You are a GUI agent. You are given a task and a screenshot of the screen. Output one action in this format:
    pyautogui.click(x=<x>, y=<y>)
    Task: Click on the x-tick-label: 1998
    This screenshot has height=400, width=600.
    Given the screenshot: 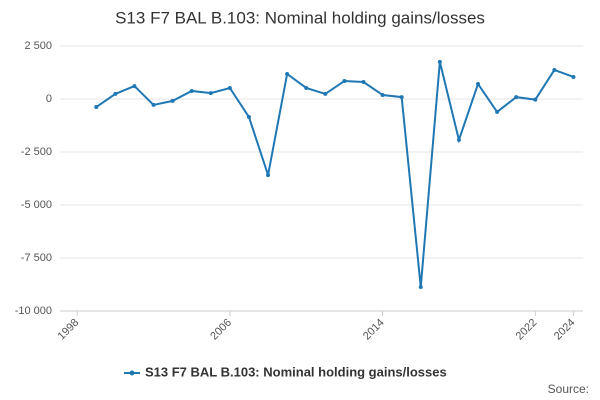 What is the action you would take?
    pyautogui.click(x=69, y=330)
    